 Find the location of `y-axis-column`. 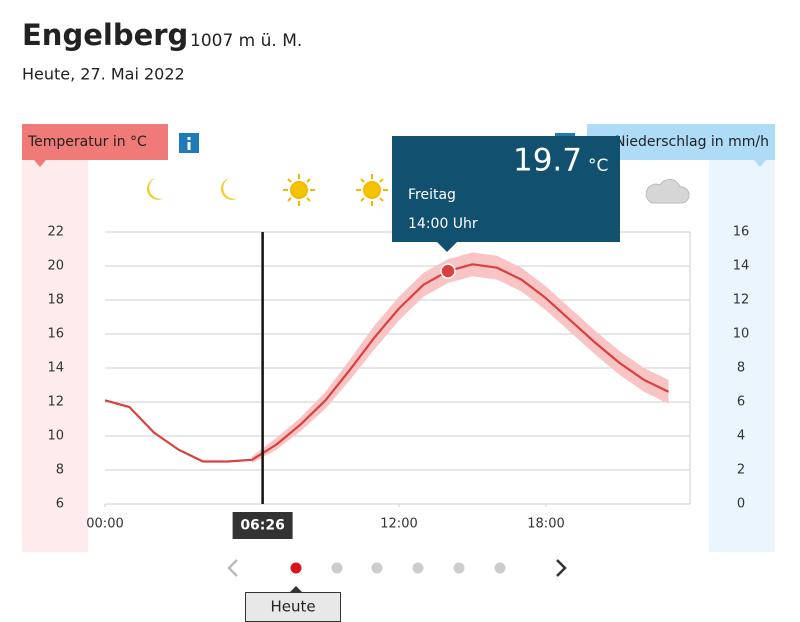

y-axis-column is located at coordinates (55, 356).